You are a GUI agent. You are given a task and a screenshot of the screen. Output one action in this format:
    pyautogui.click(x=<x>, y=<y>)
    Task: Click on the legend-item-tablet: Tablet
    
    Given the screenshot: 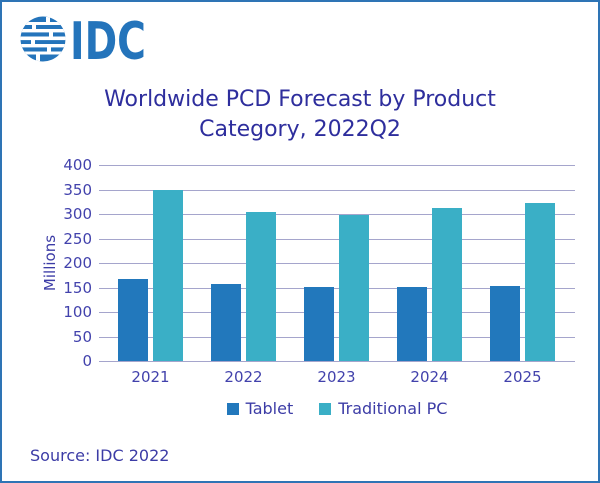 What is the action you would take?
    pyautogui.click(x=260, y=408)
    